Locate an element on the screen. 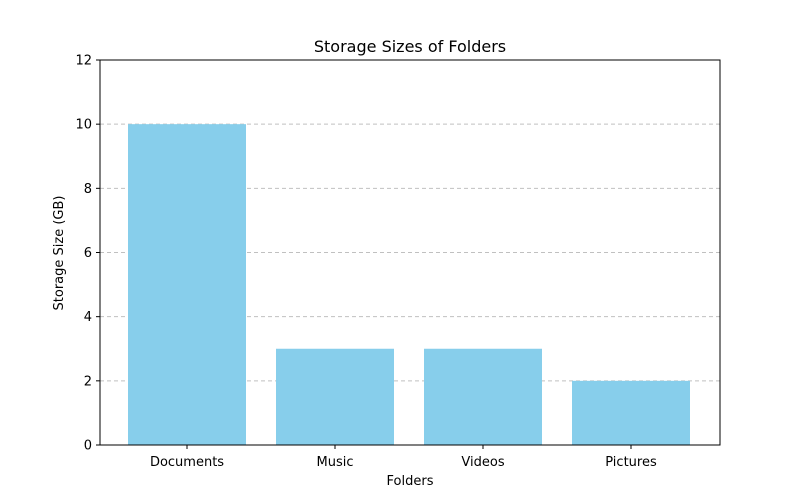 Image resolution: width=800 pixels, height=500 pixels. x-tick-label-music: Music is located at coordinates (335, 462).